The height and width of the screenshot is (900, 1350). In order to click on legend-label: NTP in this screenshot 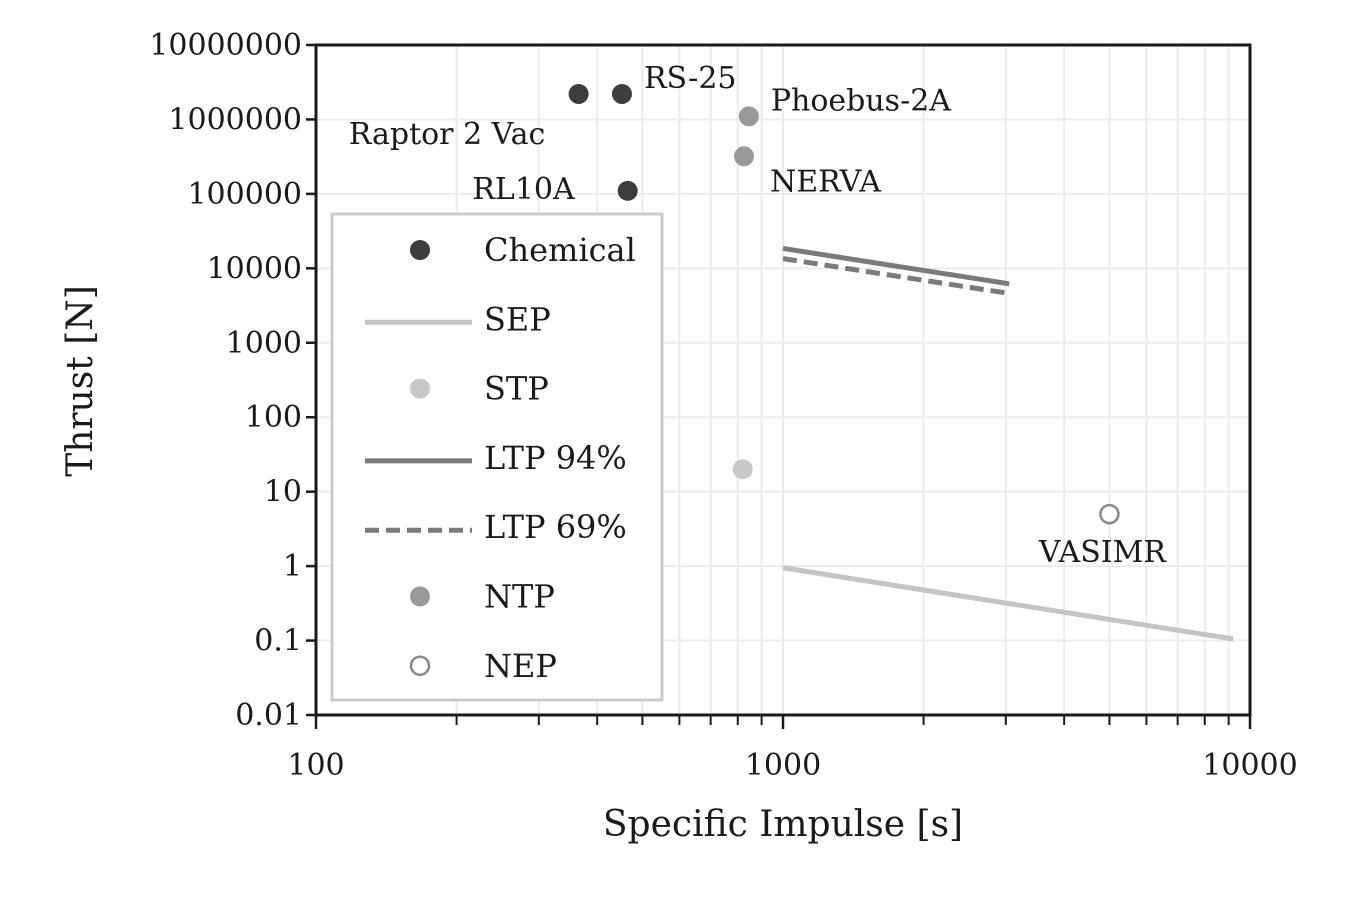, I will do `click(519, 597)`.